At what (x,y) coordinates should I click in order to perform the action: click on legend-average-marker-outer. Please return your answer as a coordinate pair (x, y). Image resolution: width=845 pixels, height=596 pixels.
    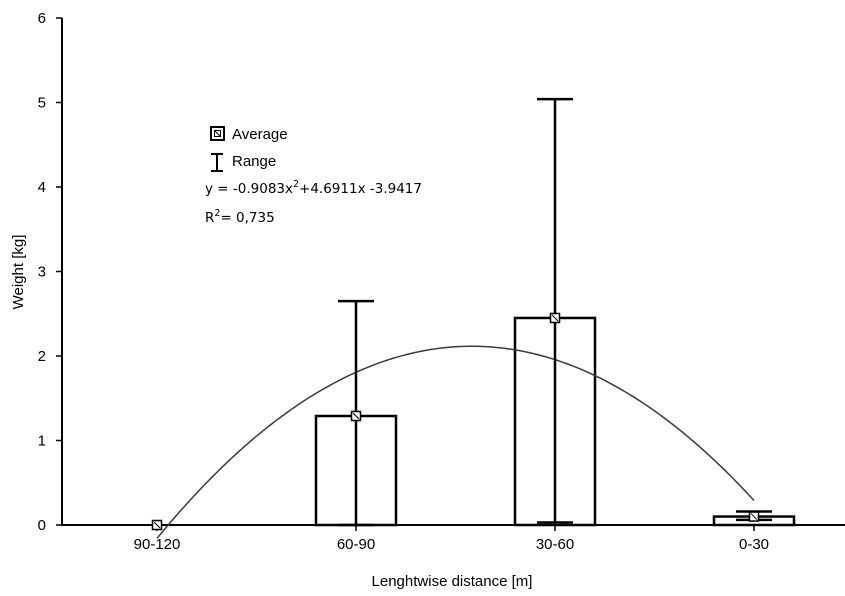
    Looking at the image, I should click on (217, 133).